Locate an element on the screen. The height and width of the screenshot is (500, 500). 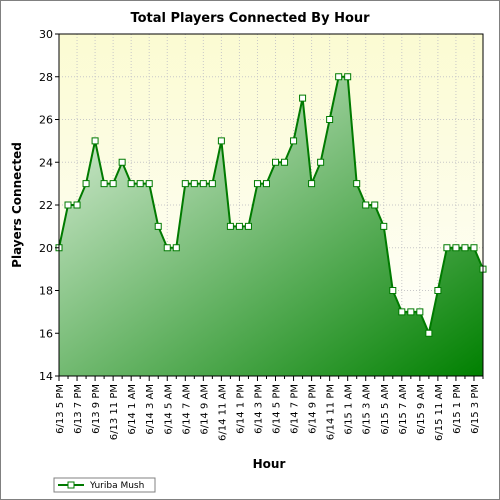
x-tick-label: 6/14 1 PM is located at coordinates (240, 409).